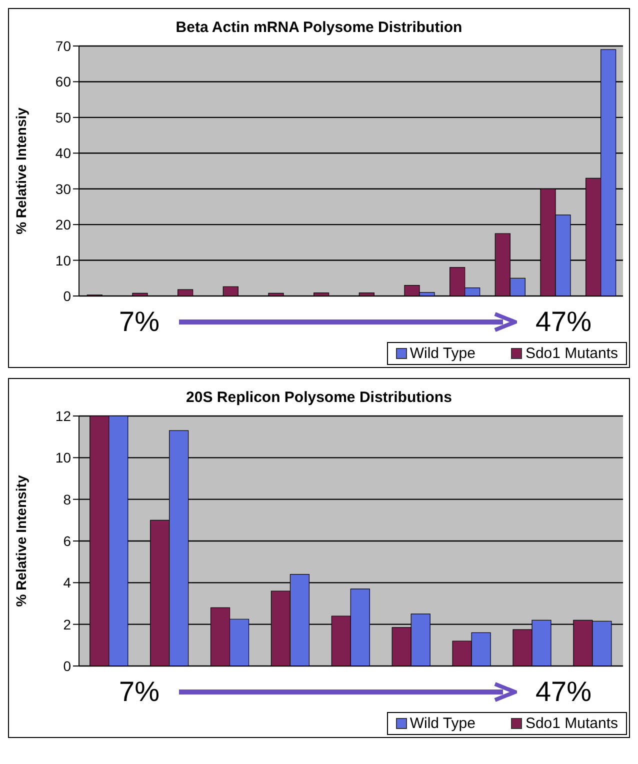 Image resolution: width=638 pixels, height=764 pixels. What do you see at coordinates (63, 46) in the screenshot?
I see `y-tick-label: 70` at bounding box center [63, 46].